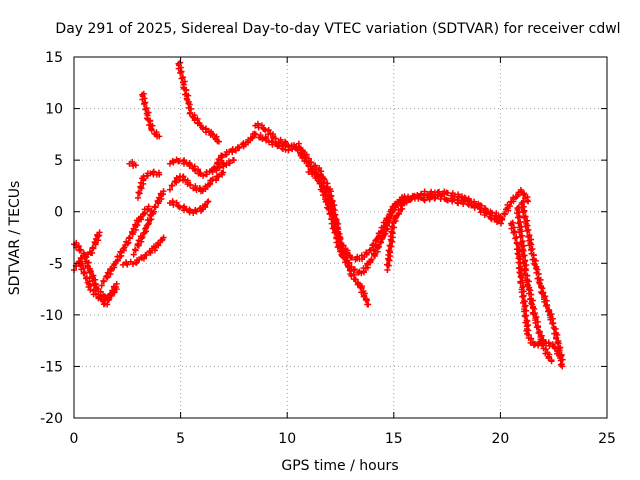  I want to click on x-axis-label: GPS time / hours, so click(339, 466).